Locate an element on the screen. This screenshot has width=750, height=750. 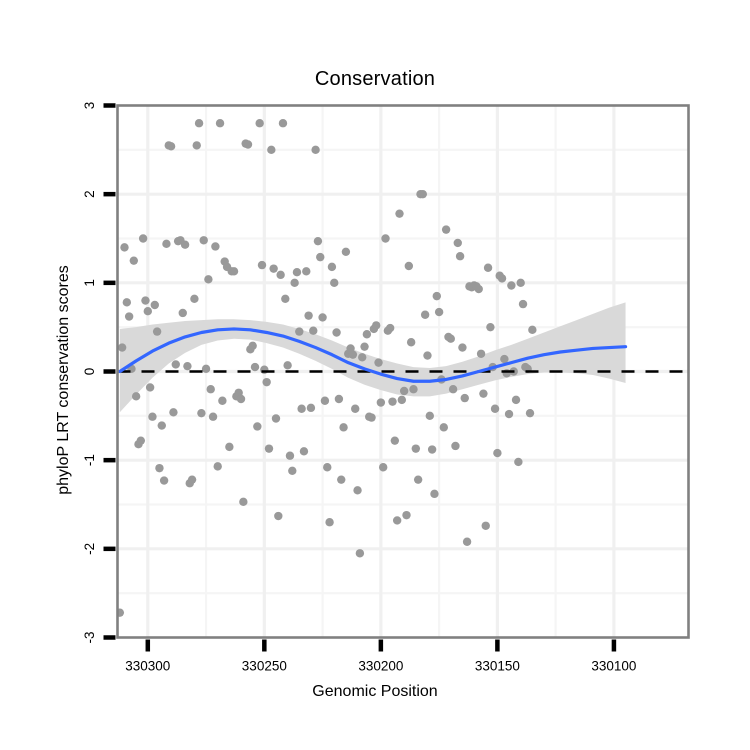
x-tick-label: 330250 is located at coordinates (264, 666).